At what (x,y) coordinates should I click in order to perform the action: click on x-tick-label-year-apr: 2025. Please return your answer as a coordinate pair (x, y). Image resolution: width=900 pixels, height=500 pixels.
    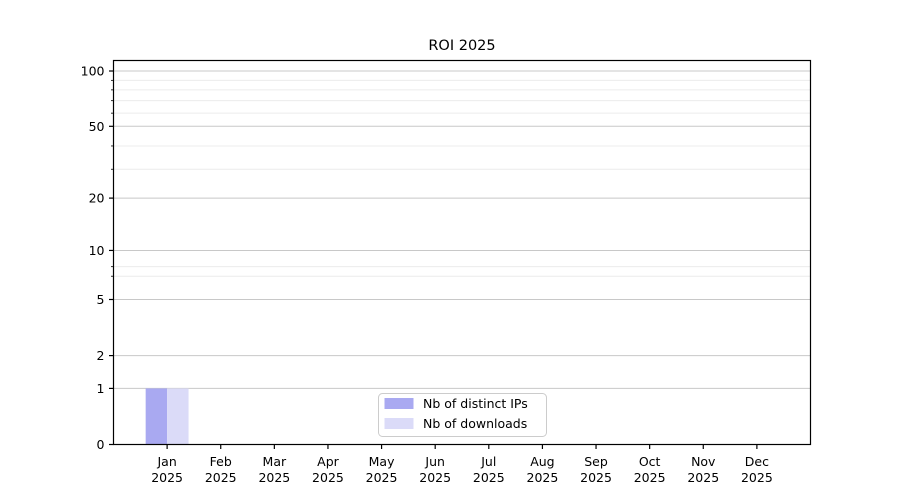
    Looking at the image, I should click on (328, 477).